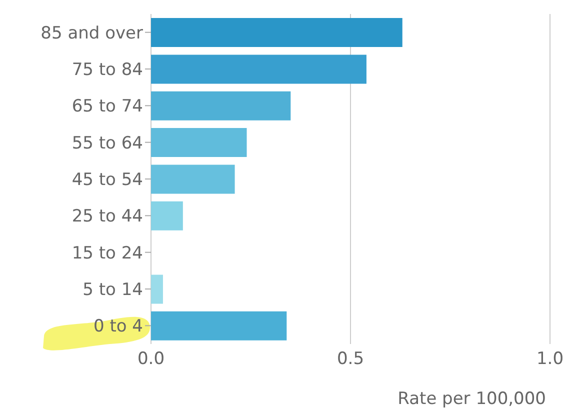  I want to click on x-tick-label: 0.5, so click(350, 359).